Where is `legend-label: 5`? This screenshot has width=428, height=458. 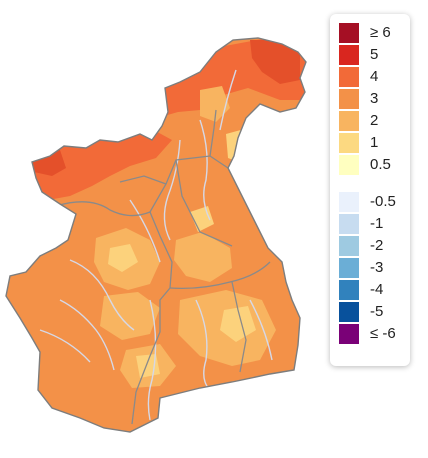 legend-label: 5 is located at coordinates (374, 54).